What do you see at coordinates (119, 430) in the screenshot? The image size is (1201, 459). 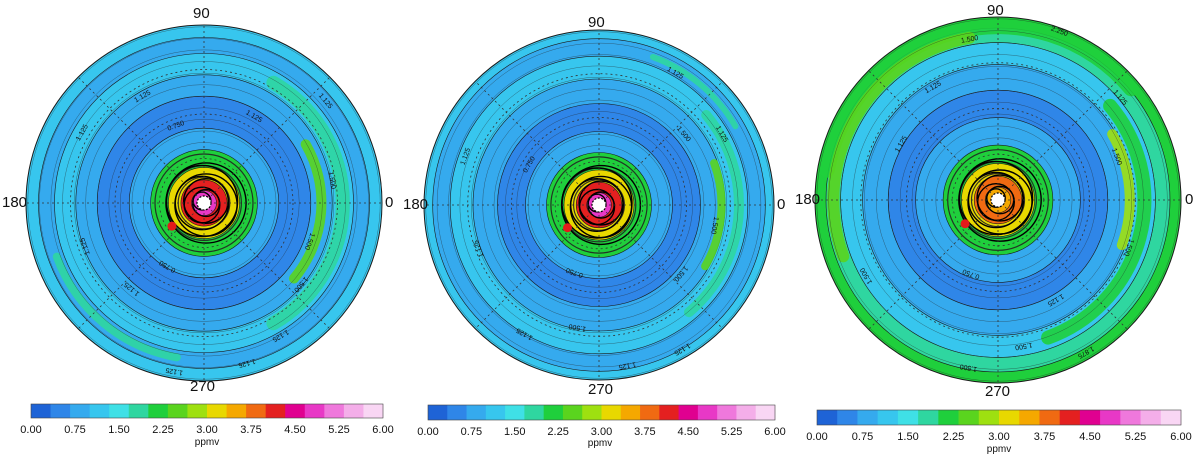 I see `colorbar-tick-label: 1.50` at bounding box center [119, 430].